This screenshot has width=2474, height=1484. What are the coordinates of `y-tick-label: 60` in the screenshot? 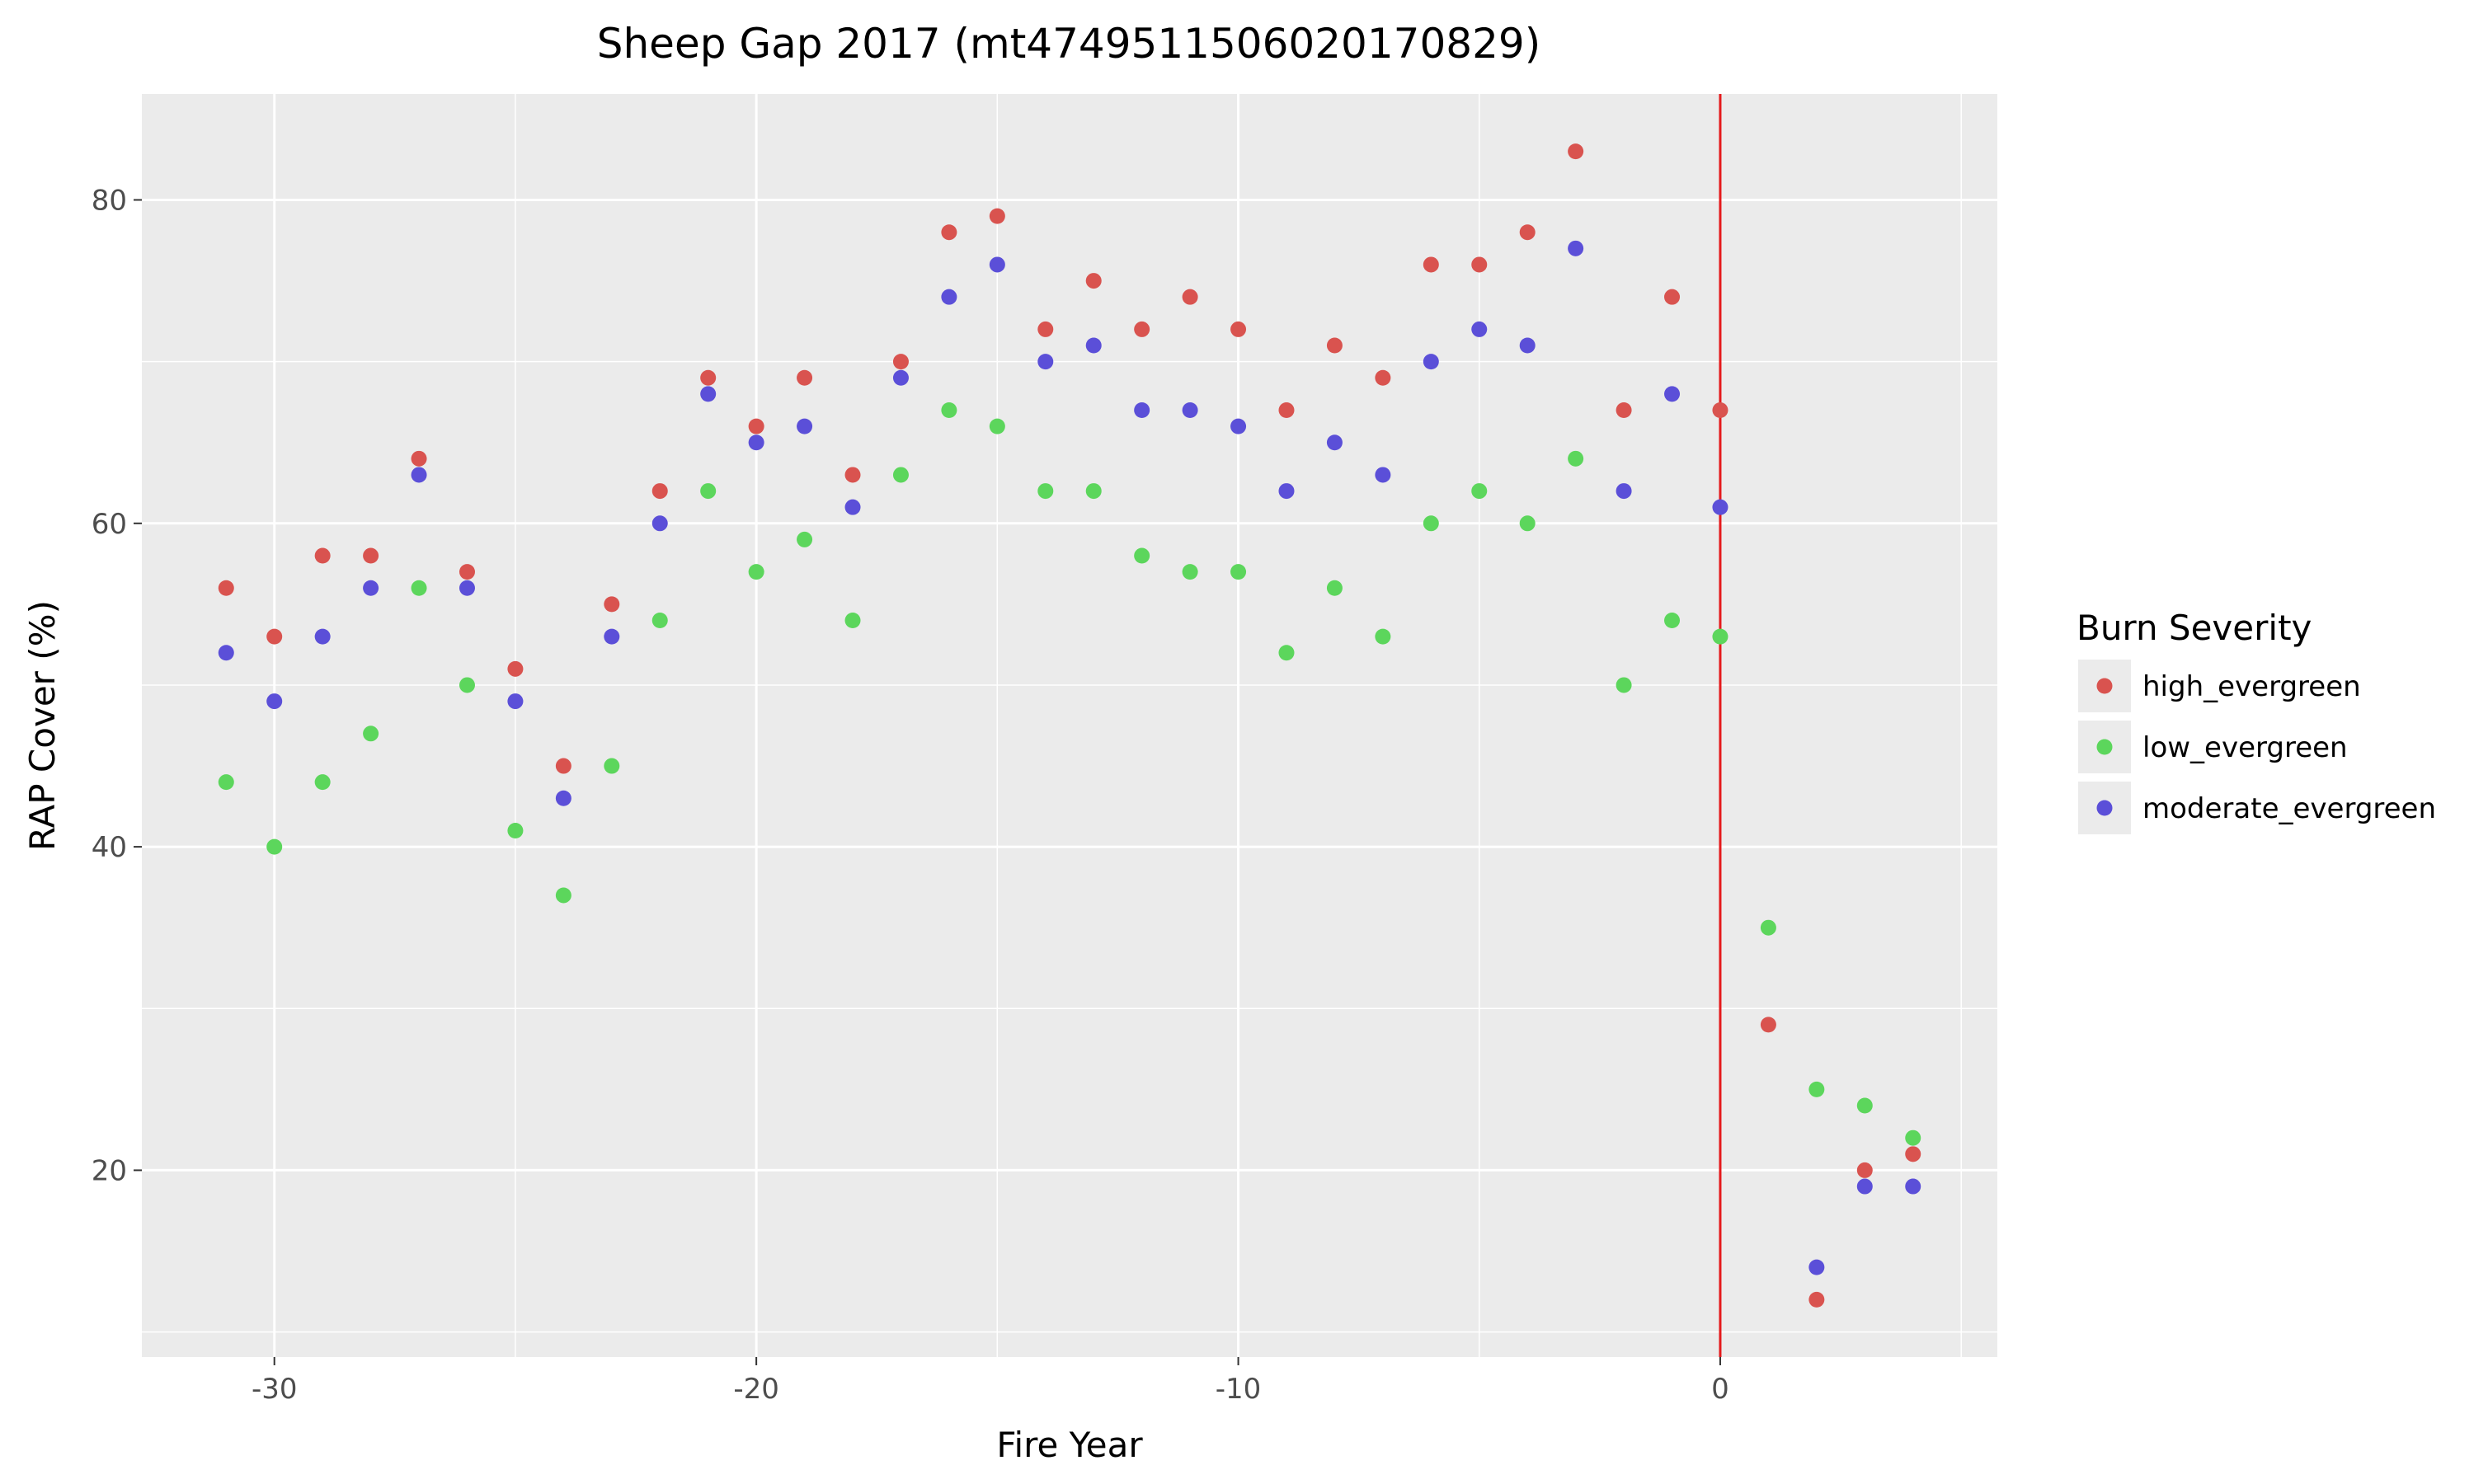 It's located at (109, 524).